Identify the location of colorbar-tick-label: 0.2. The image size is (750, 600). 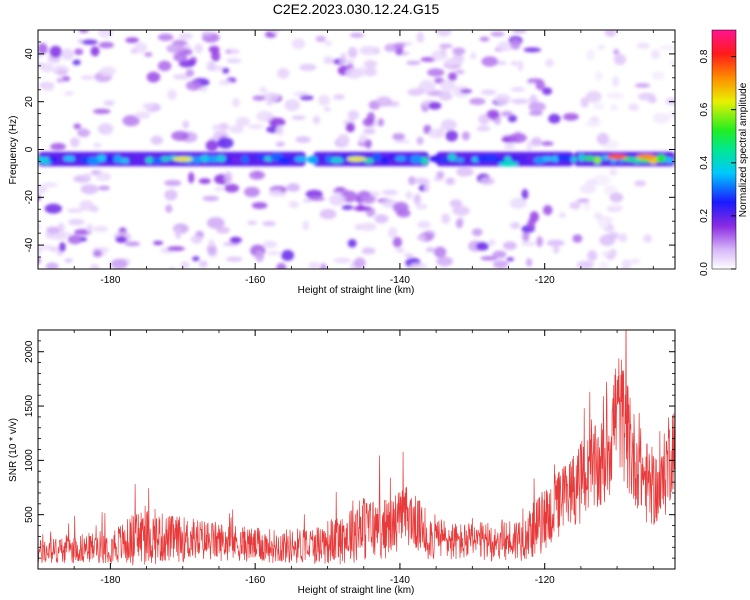
(704, 216).